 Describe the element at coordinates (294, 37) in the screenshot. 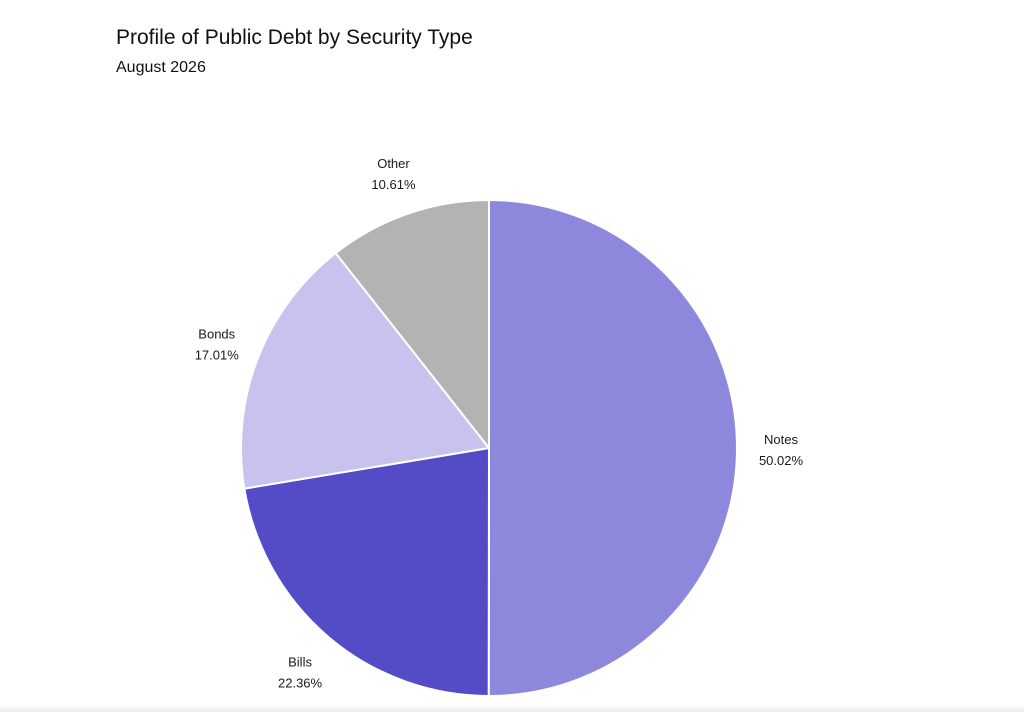

I see `chart-title: Profile of Public Debt by Security Type` at that location.